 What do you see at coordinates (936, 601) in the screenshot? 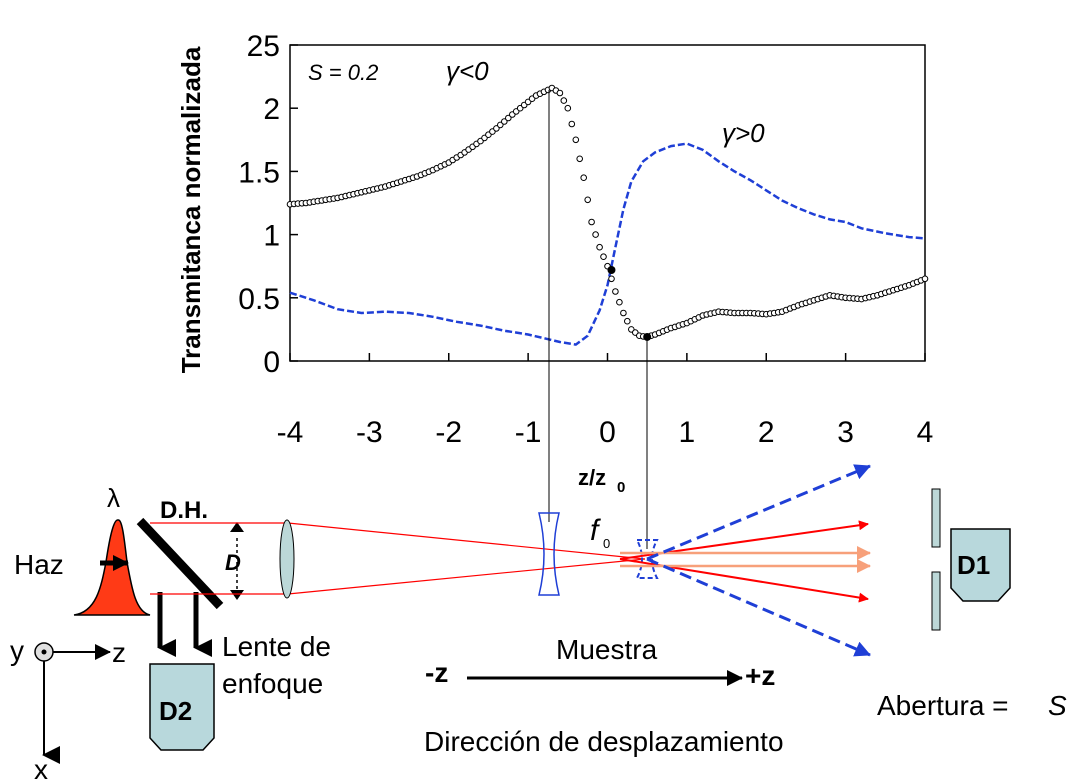
I see `aperture-lower-plate` at bounding box center [936, 601].